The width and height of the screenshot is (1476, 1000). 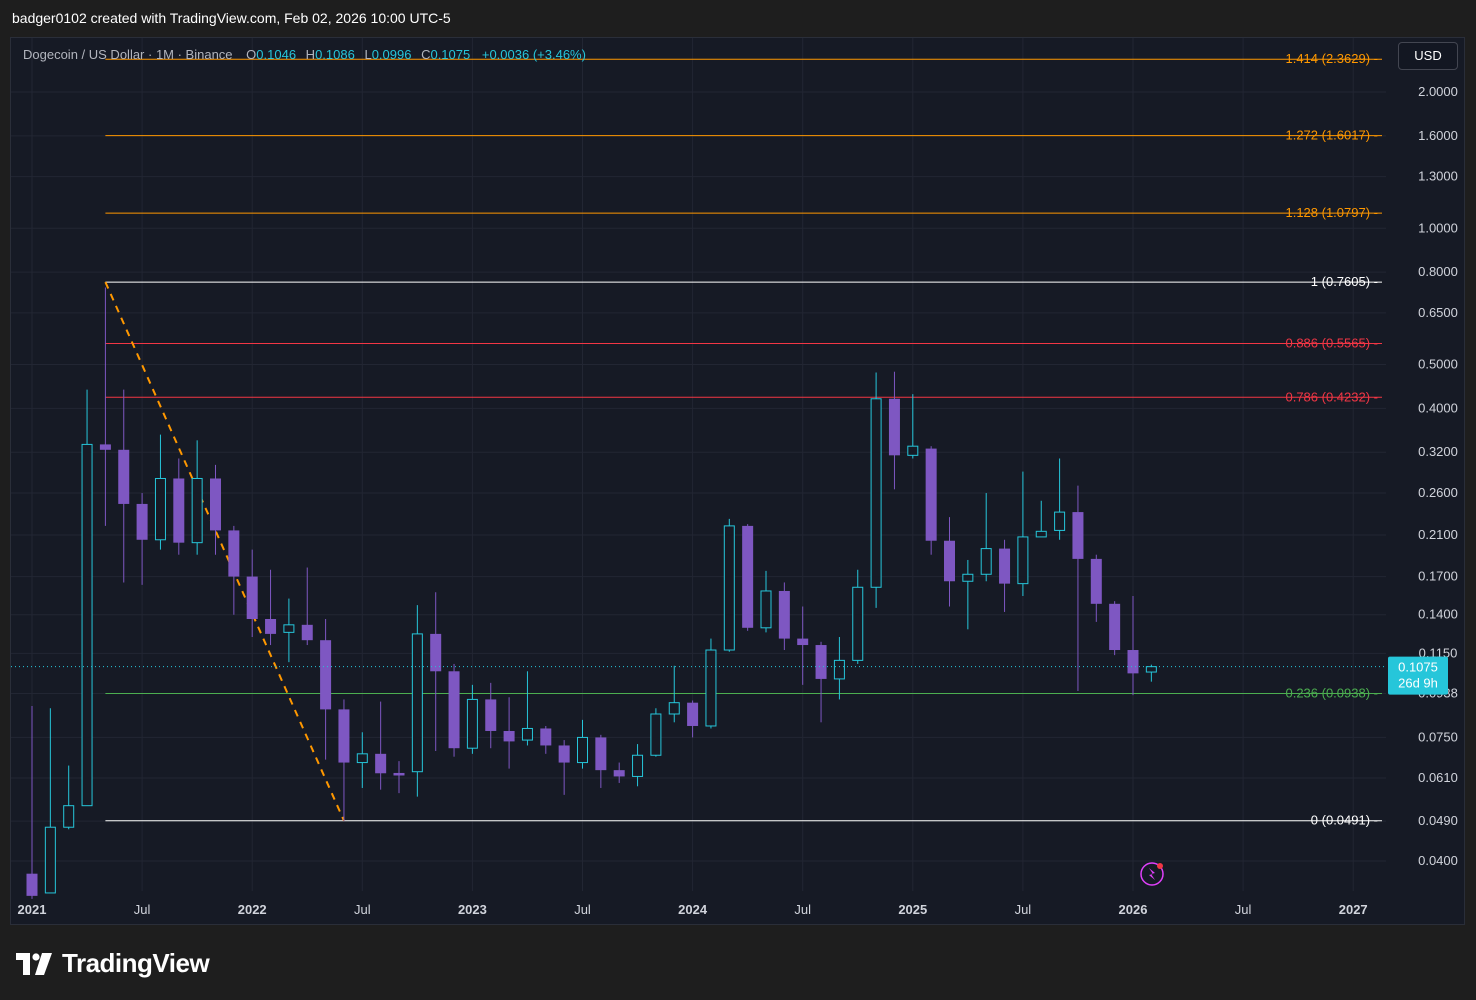 What do you see at coordinates (391, 54) in the screenshot?
I see `low-value: 0.0996` at bounding box center [391, 54].